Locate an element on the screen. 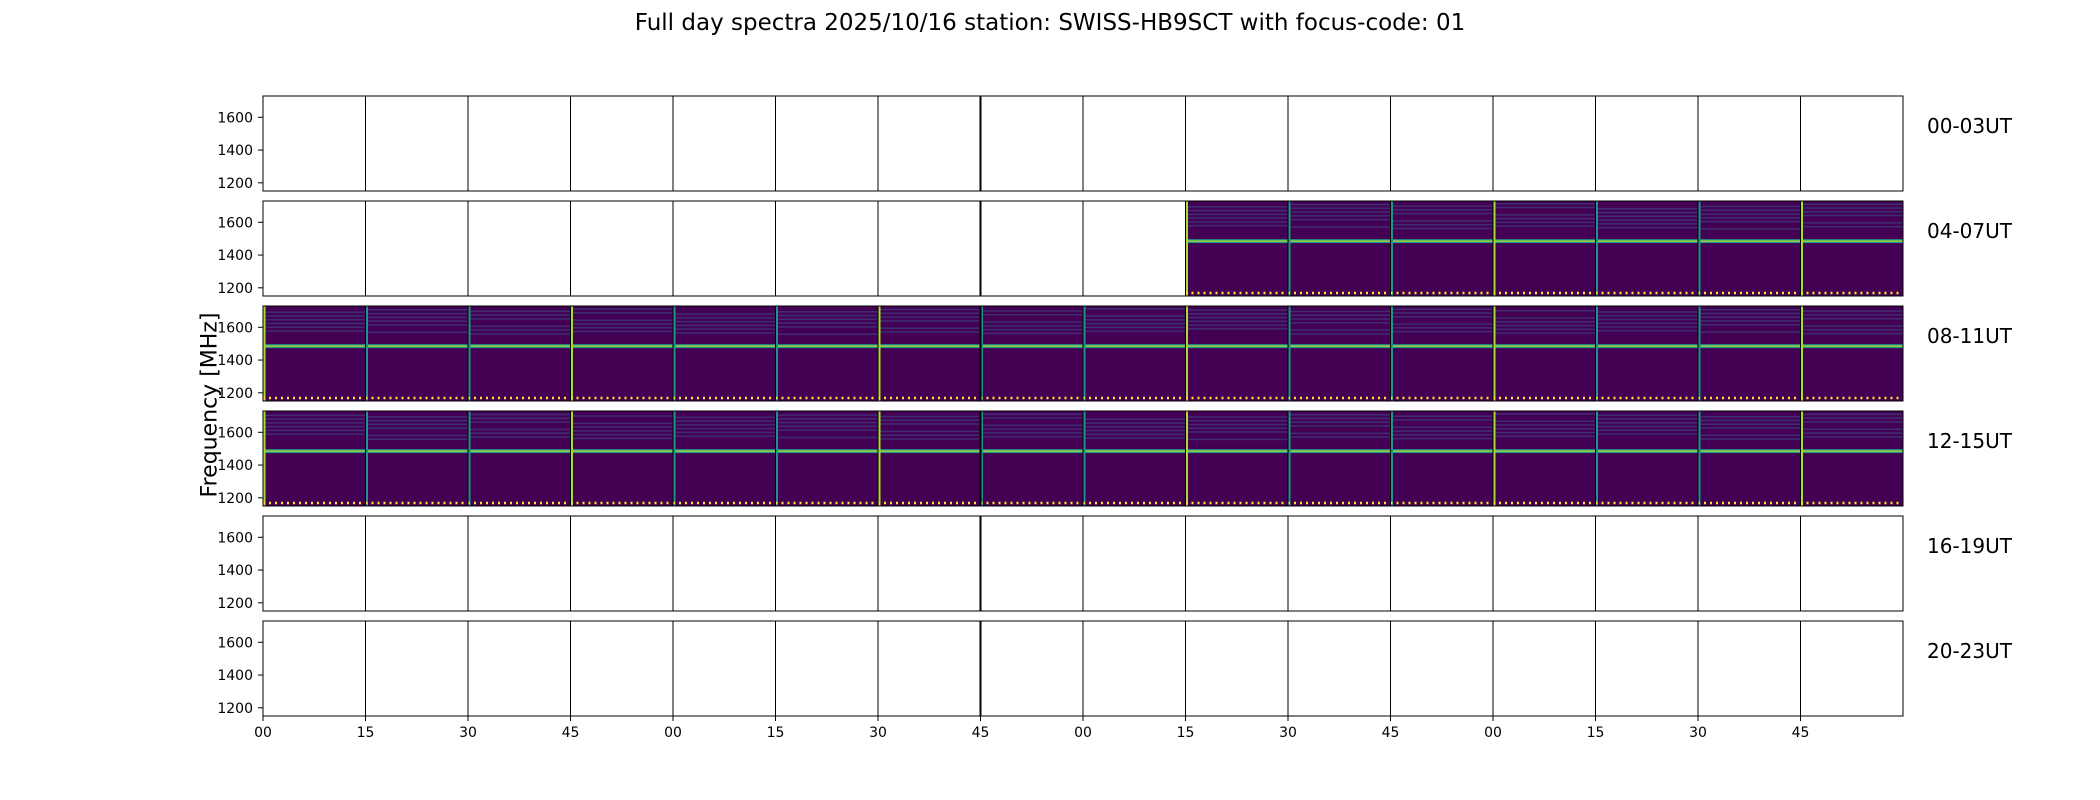  x-tick-label: 00 is located at coordinates (1493, 733).